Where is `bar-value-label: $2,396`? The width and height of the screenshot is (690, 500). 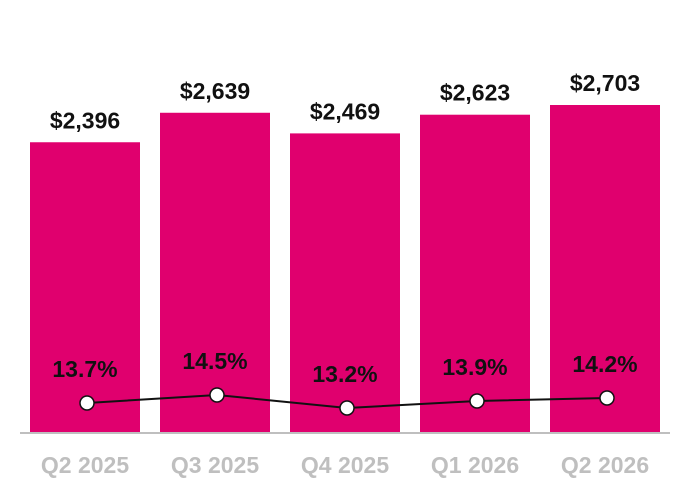
bar-value-label: $2,396 is located at coordinates (85, 120).